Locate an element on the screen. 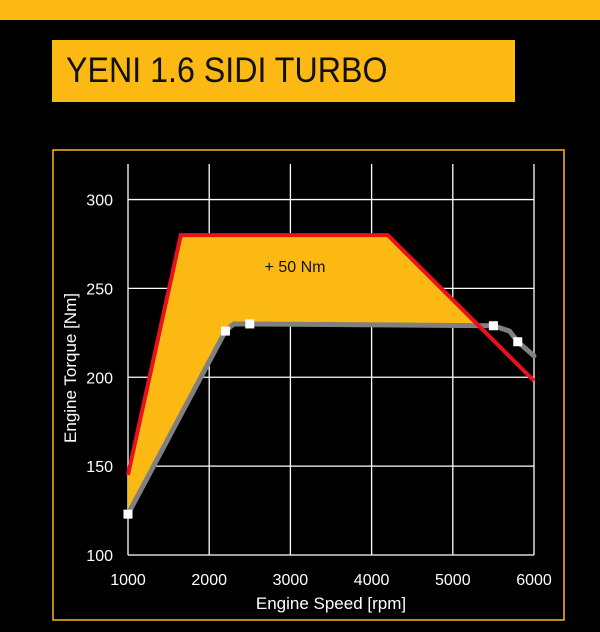 This screenshot has width=600, height=632. top-accent-band is located at coordinates (300, 10).